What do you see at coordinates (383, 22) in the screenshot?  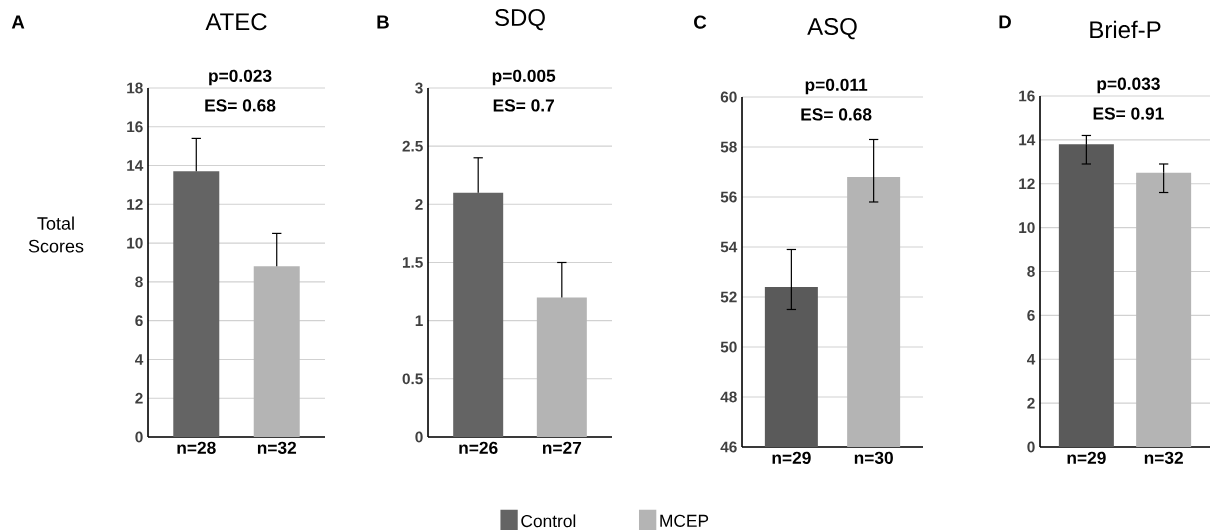 I see `text: B` at bounding box center [383, 22].